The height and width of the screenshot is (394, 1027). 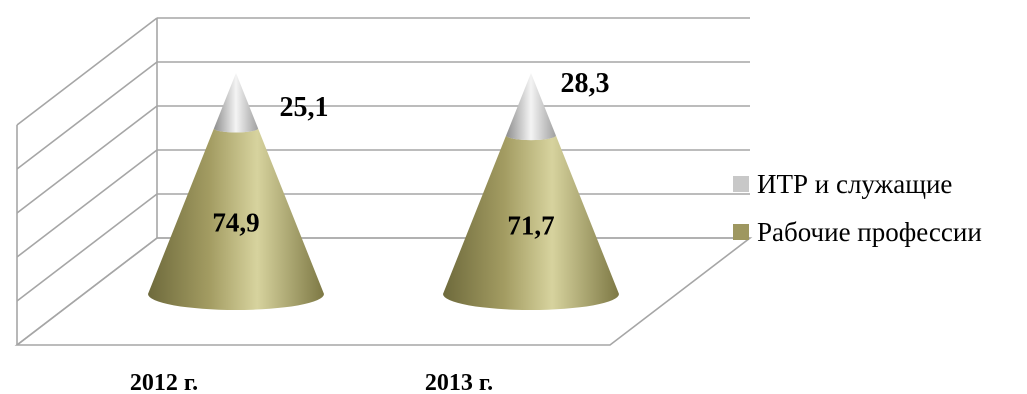 I want to click on legend-label-workers: Рабочие профессии, so click(x=869, y=231).